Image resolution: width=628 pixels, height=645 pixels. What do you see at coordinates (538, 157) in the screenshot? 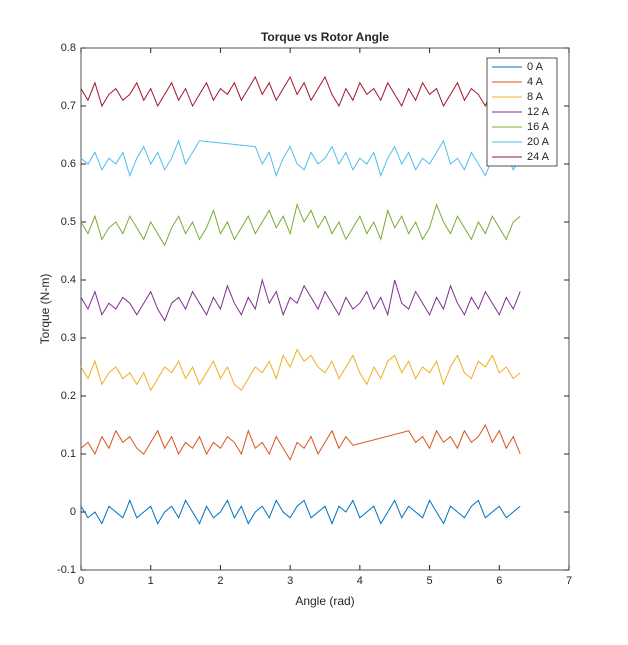
I see `legend-label: 24 A` at bounding box center [538, 157].